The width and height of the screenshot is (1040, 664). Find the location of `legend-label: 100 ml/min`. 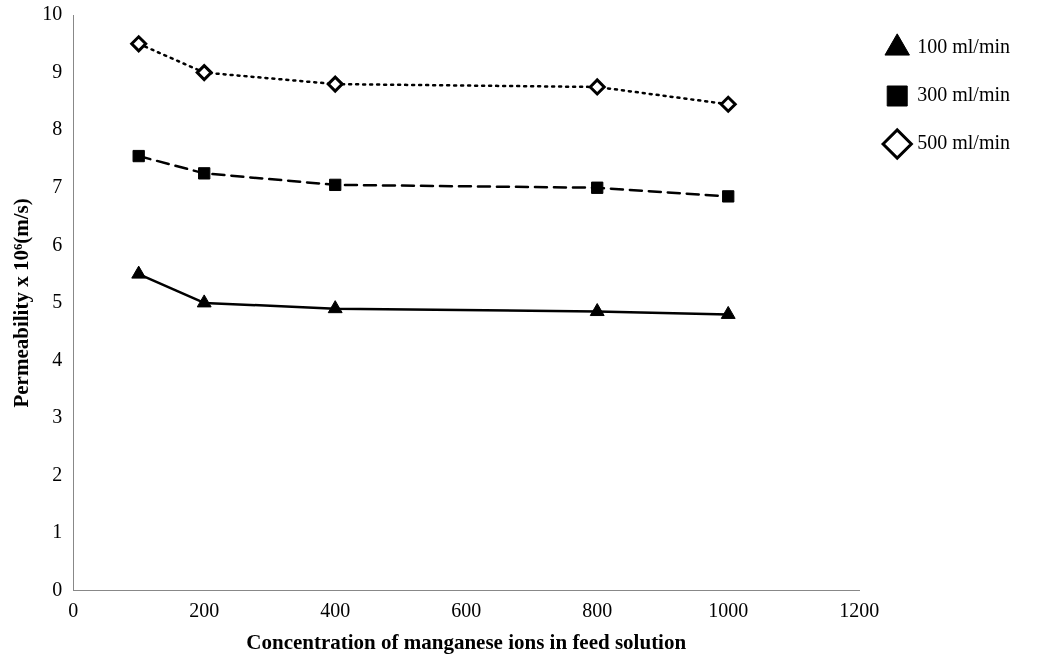

legend-label: 100 ml/min is located at coordinates (964, 46).